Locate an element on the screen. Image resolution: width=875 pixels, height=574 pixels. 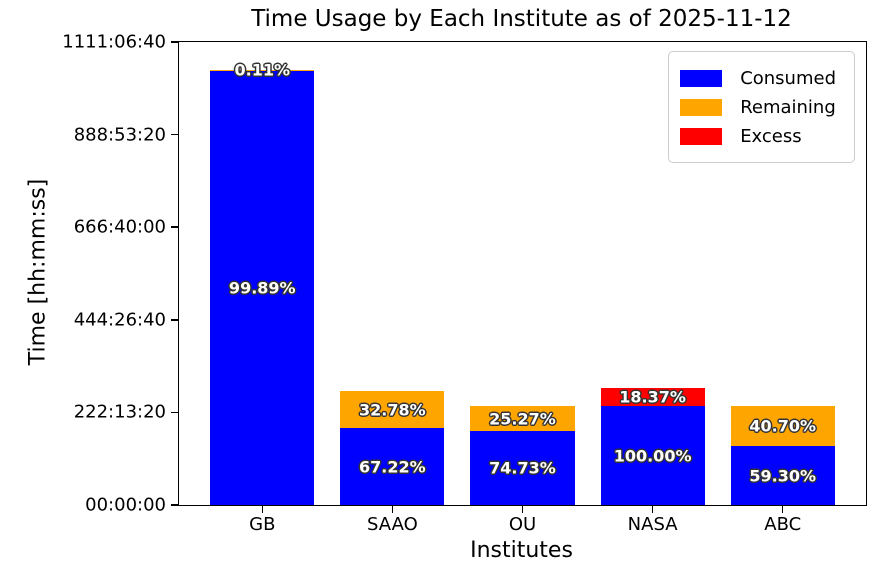
bar-ou: 74.73% 25.27% is located at coordinates (522, 273).